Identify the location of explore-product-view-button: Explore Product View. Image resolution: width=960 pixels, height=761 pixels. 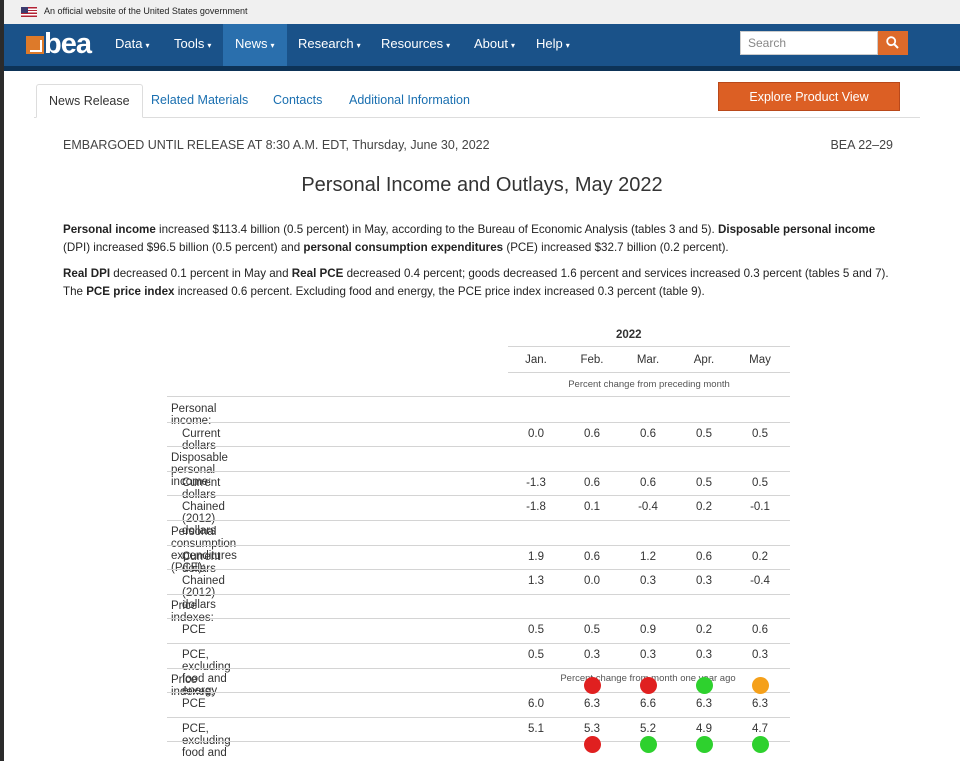
(809, 96).